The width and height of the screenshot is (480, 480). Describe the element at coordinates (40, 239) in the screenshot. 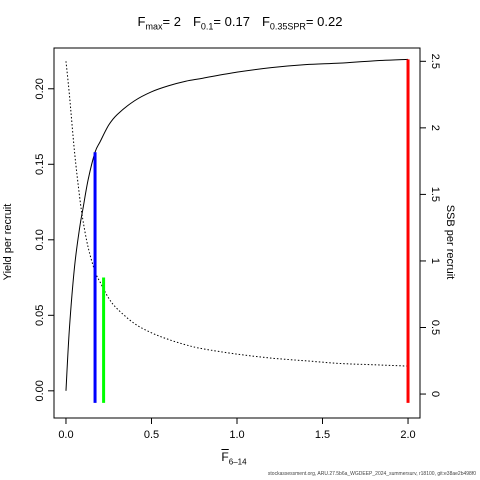

I see `y-left-tick-label: 0.10` at that location.